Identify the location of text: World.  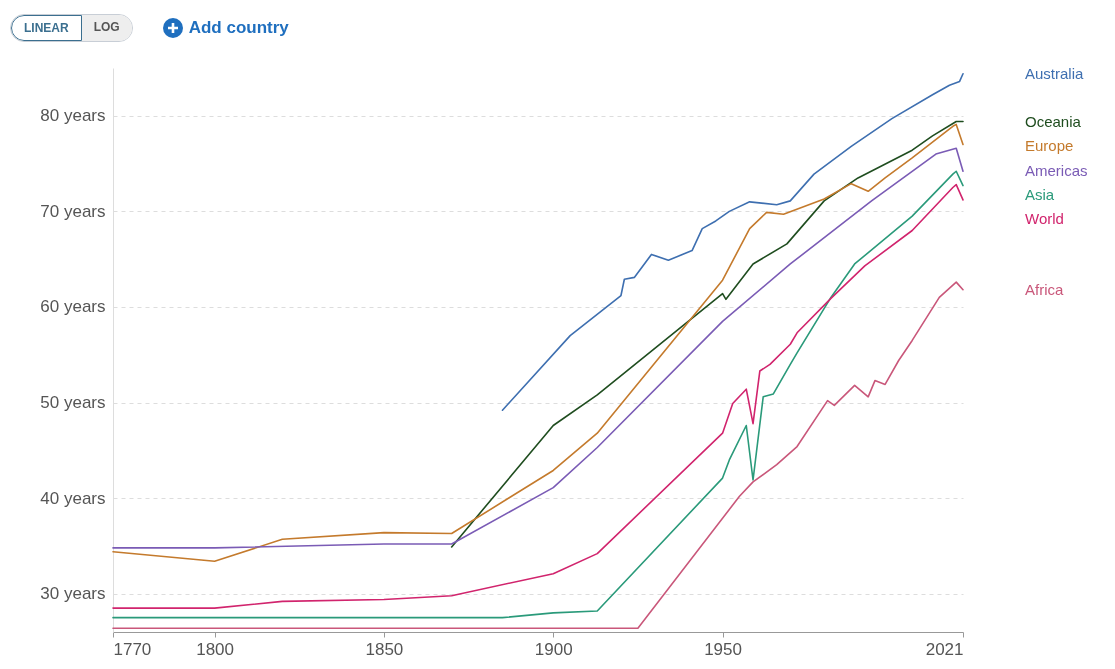
(1044, 219).